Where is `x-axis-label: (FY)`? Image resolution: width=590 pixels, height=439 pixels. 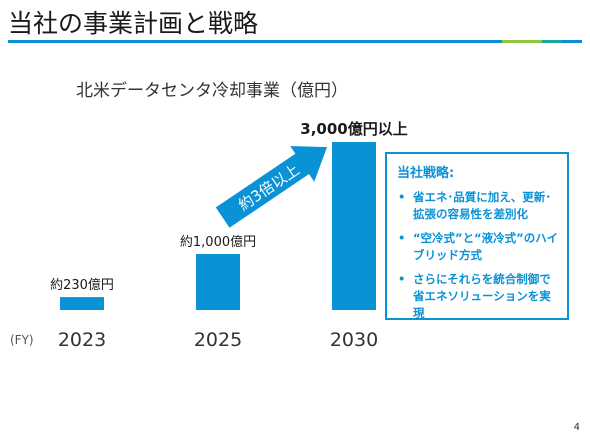 x-axis-label: (FY) is located at coordinates (22, 340).